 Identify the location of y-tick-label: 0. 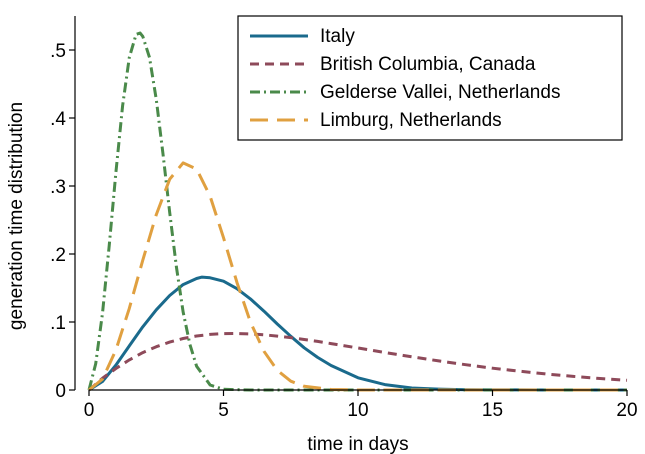
(60, 391).